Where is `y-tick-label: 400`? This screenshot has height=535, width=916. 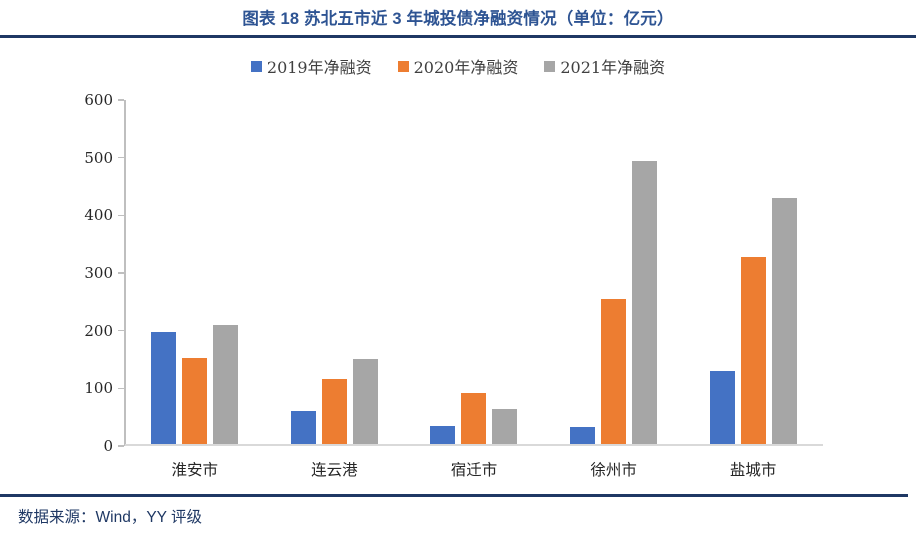
y-tick-label: 400 is located at coordinates (98, 215).